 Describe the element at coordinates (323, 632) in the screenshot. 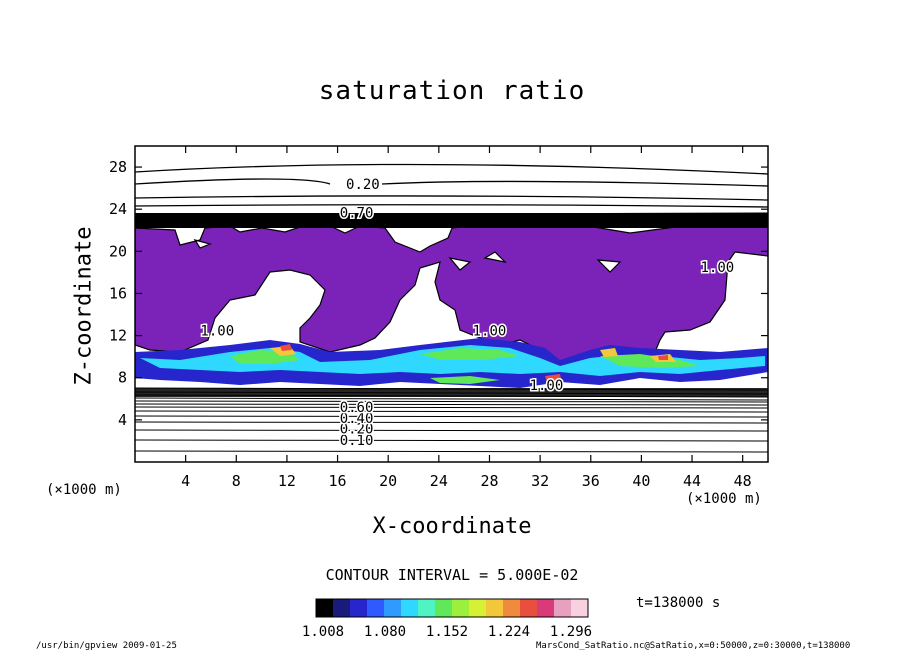

I see `colorbar-tick-label: 1.008` at that location.